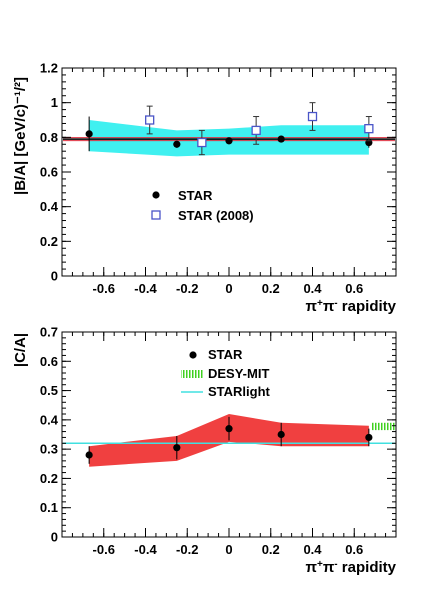 This screenshot has height=605, width=424. I want to click on panel1-x-tick-label: -0.6, so click(104, 288).